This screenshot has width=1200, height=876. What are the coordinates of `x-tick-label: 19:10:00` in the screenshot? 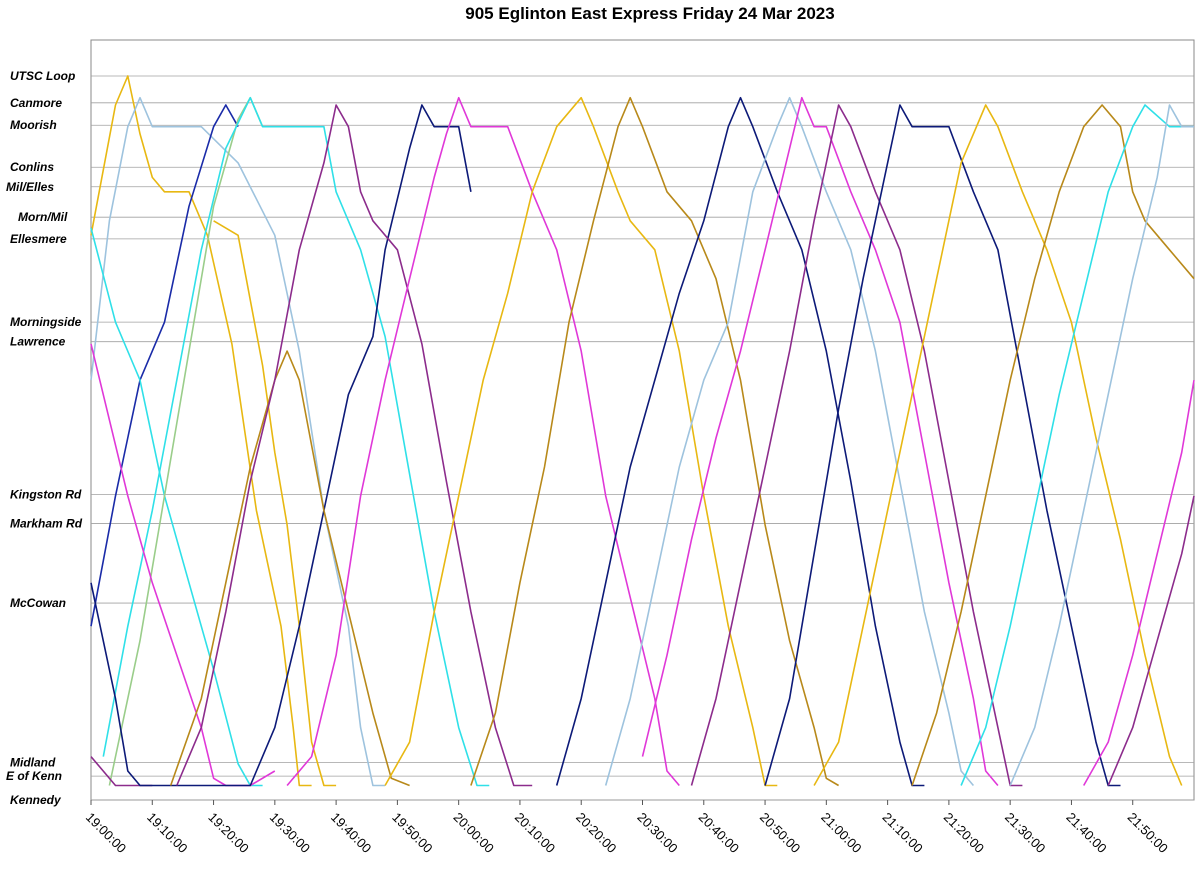 It's located at (167, 833).